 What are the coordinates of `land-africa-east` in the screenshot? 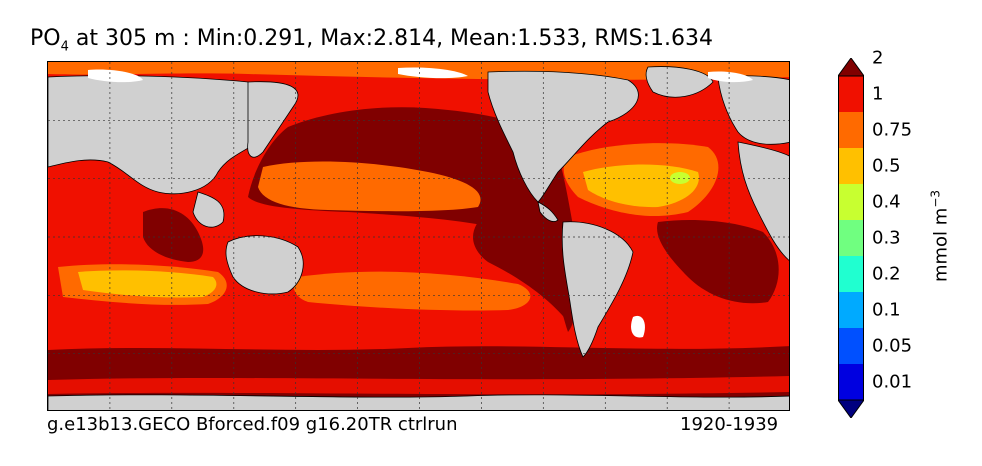 It's located at (763, 201).